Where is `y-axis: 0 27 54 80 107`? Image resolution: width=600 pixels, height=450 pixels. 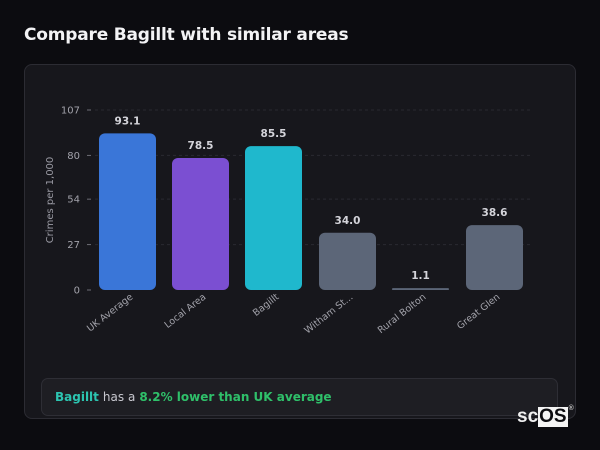 y-axis: 0 27 54 80 107 is located at coordinates (76, 201).